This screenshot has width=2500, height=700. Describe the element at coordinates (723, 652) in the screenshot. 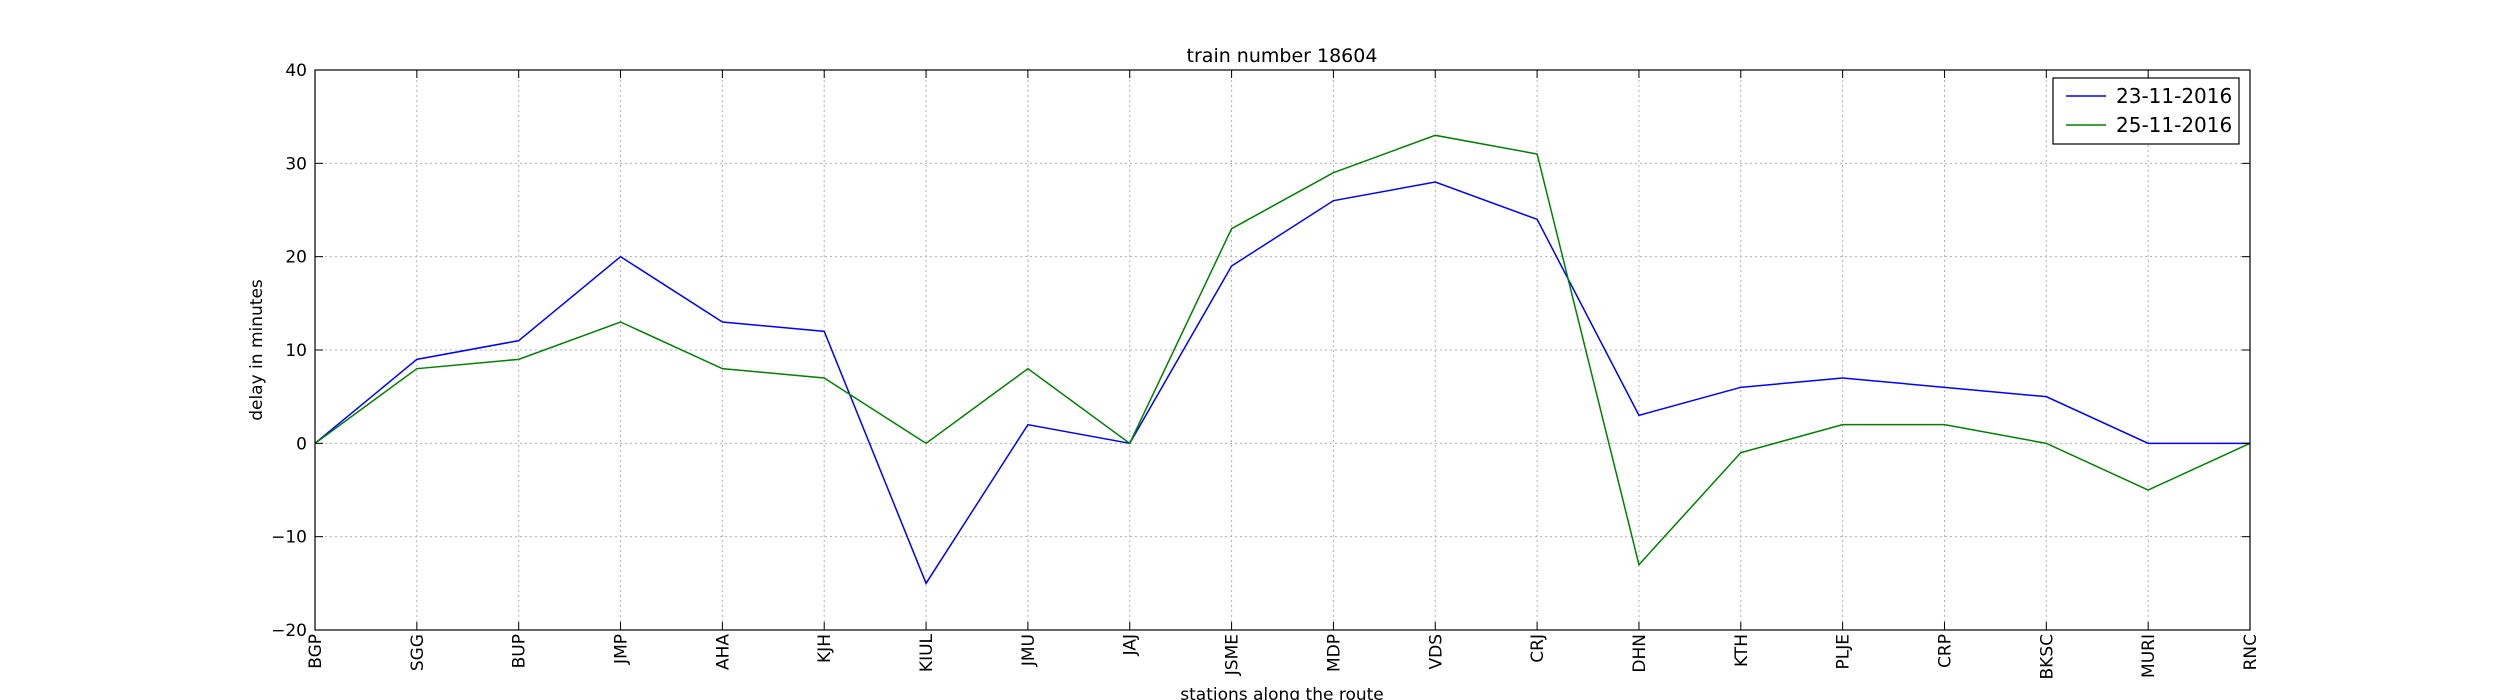

I see `x-tick-label: AHA` at that location.